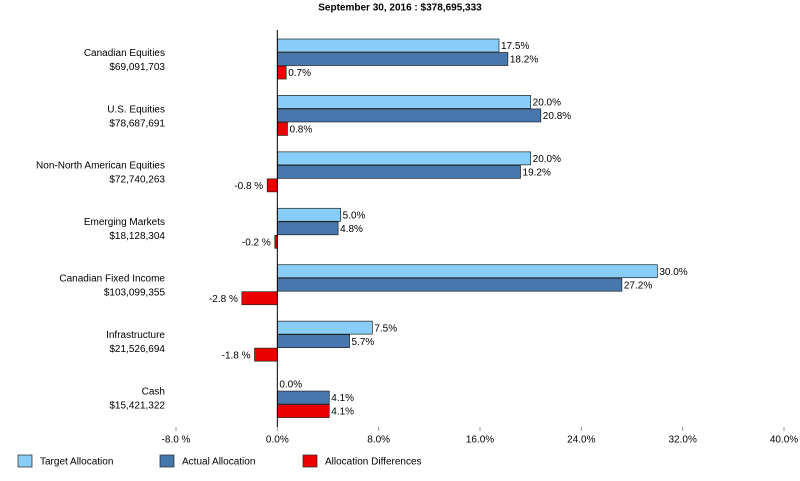 Image resolution: width=800 pixels, height=481 pixels. What do you see at coordinates (557, 116) in the screenshot?
I see `value-label: 20.8%` at bounding box center [557, 116].